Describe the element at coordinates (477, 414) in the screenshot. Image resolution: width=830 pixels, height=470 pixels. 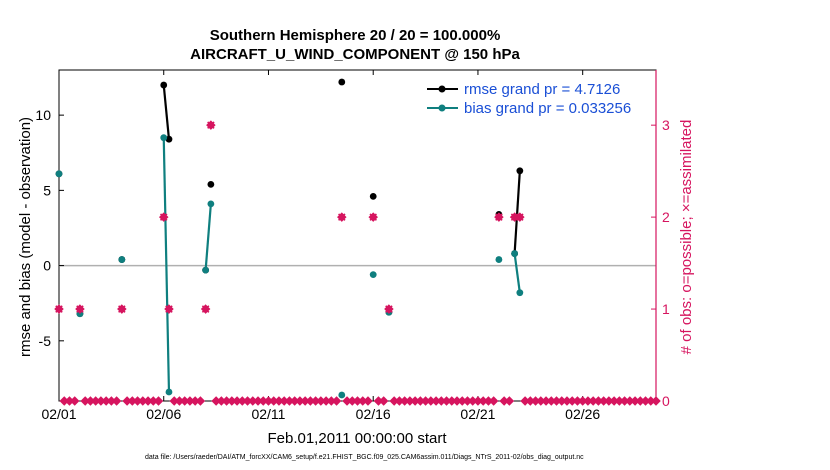
I see `x-tick-label: 02/21` at that location.